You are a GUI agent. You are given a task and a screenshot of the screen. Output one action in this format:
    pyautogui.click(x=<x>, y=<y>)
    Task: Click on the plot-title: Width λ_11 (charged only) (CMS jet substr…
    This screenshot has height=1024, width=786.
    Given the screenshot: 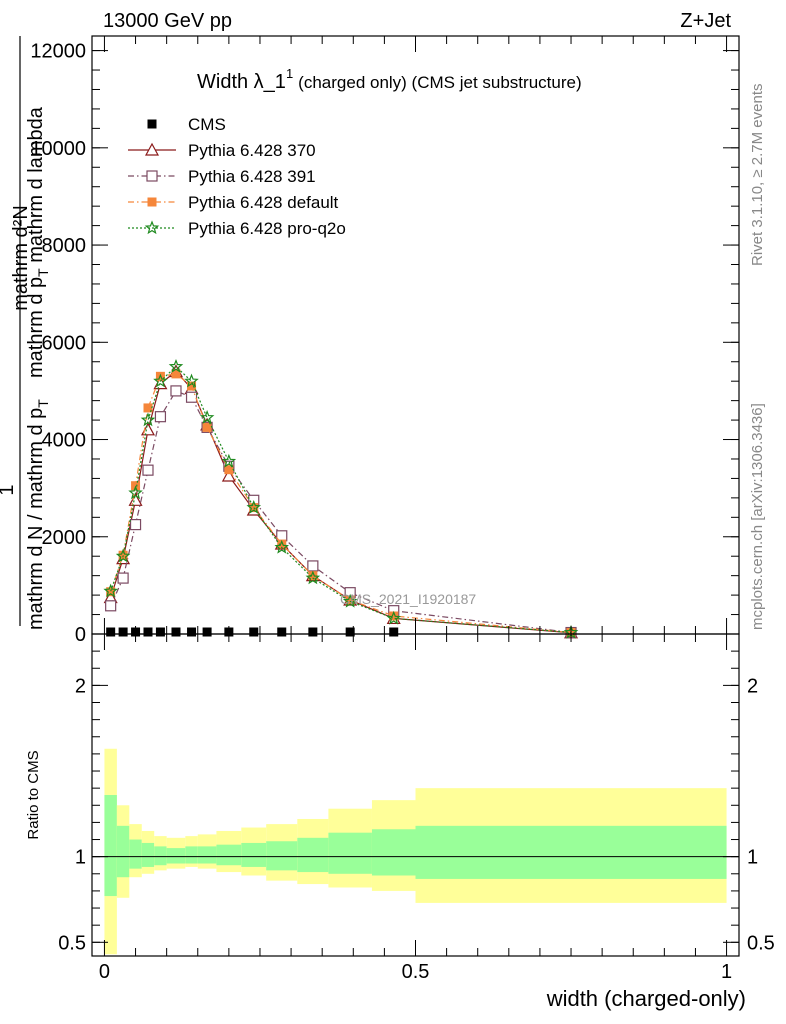 What is the action you would take?
    pyautogui.click(x=389, y=79)
    